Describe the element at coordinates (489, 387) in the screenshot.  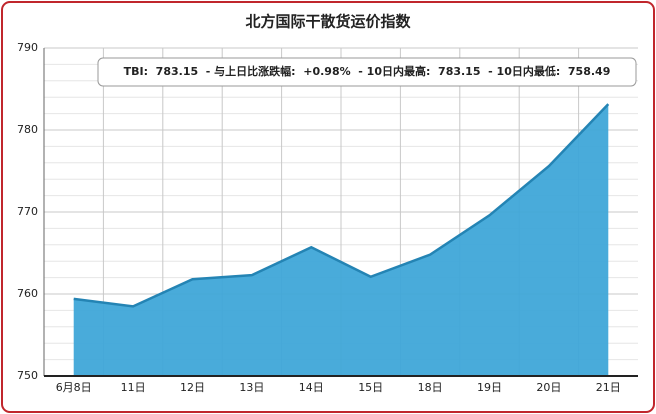
I see `x-tick-label: 19日` at that location.